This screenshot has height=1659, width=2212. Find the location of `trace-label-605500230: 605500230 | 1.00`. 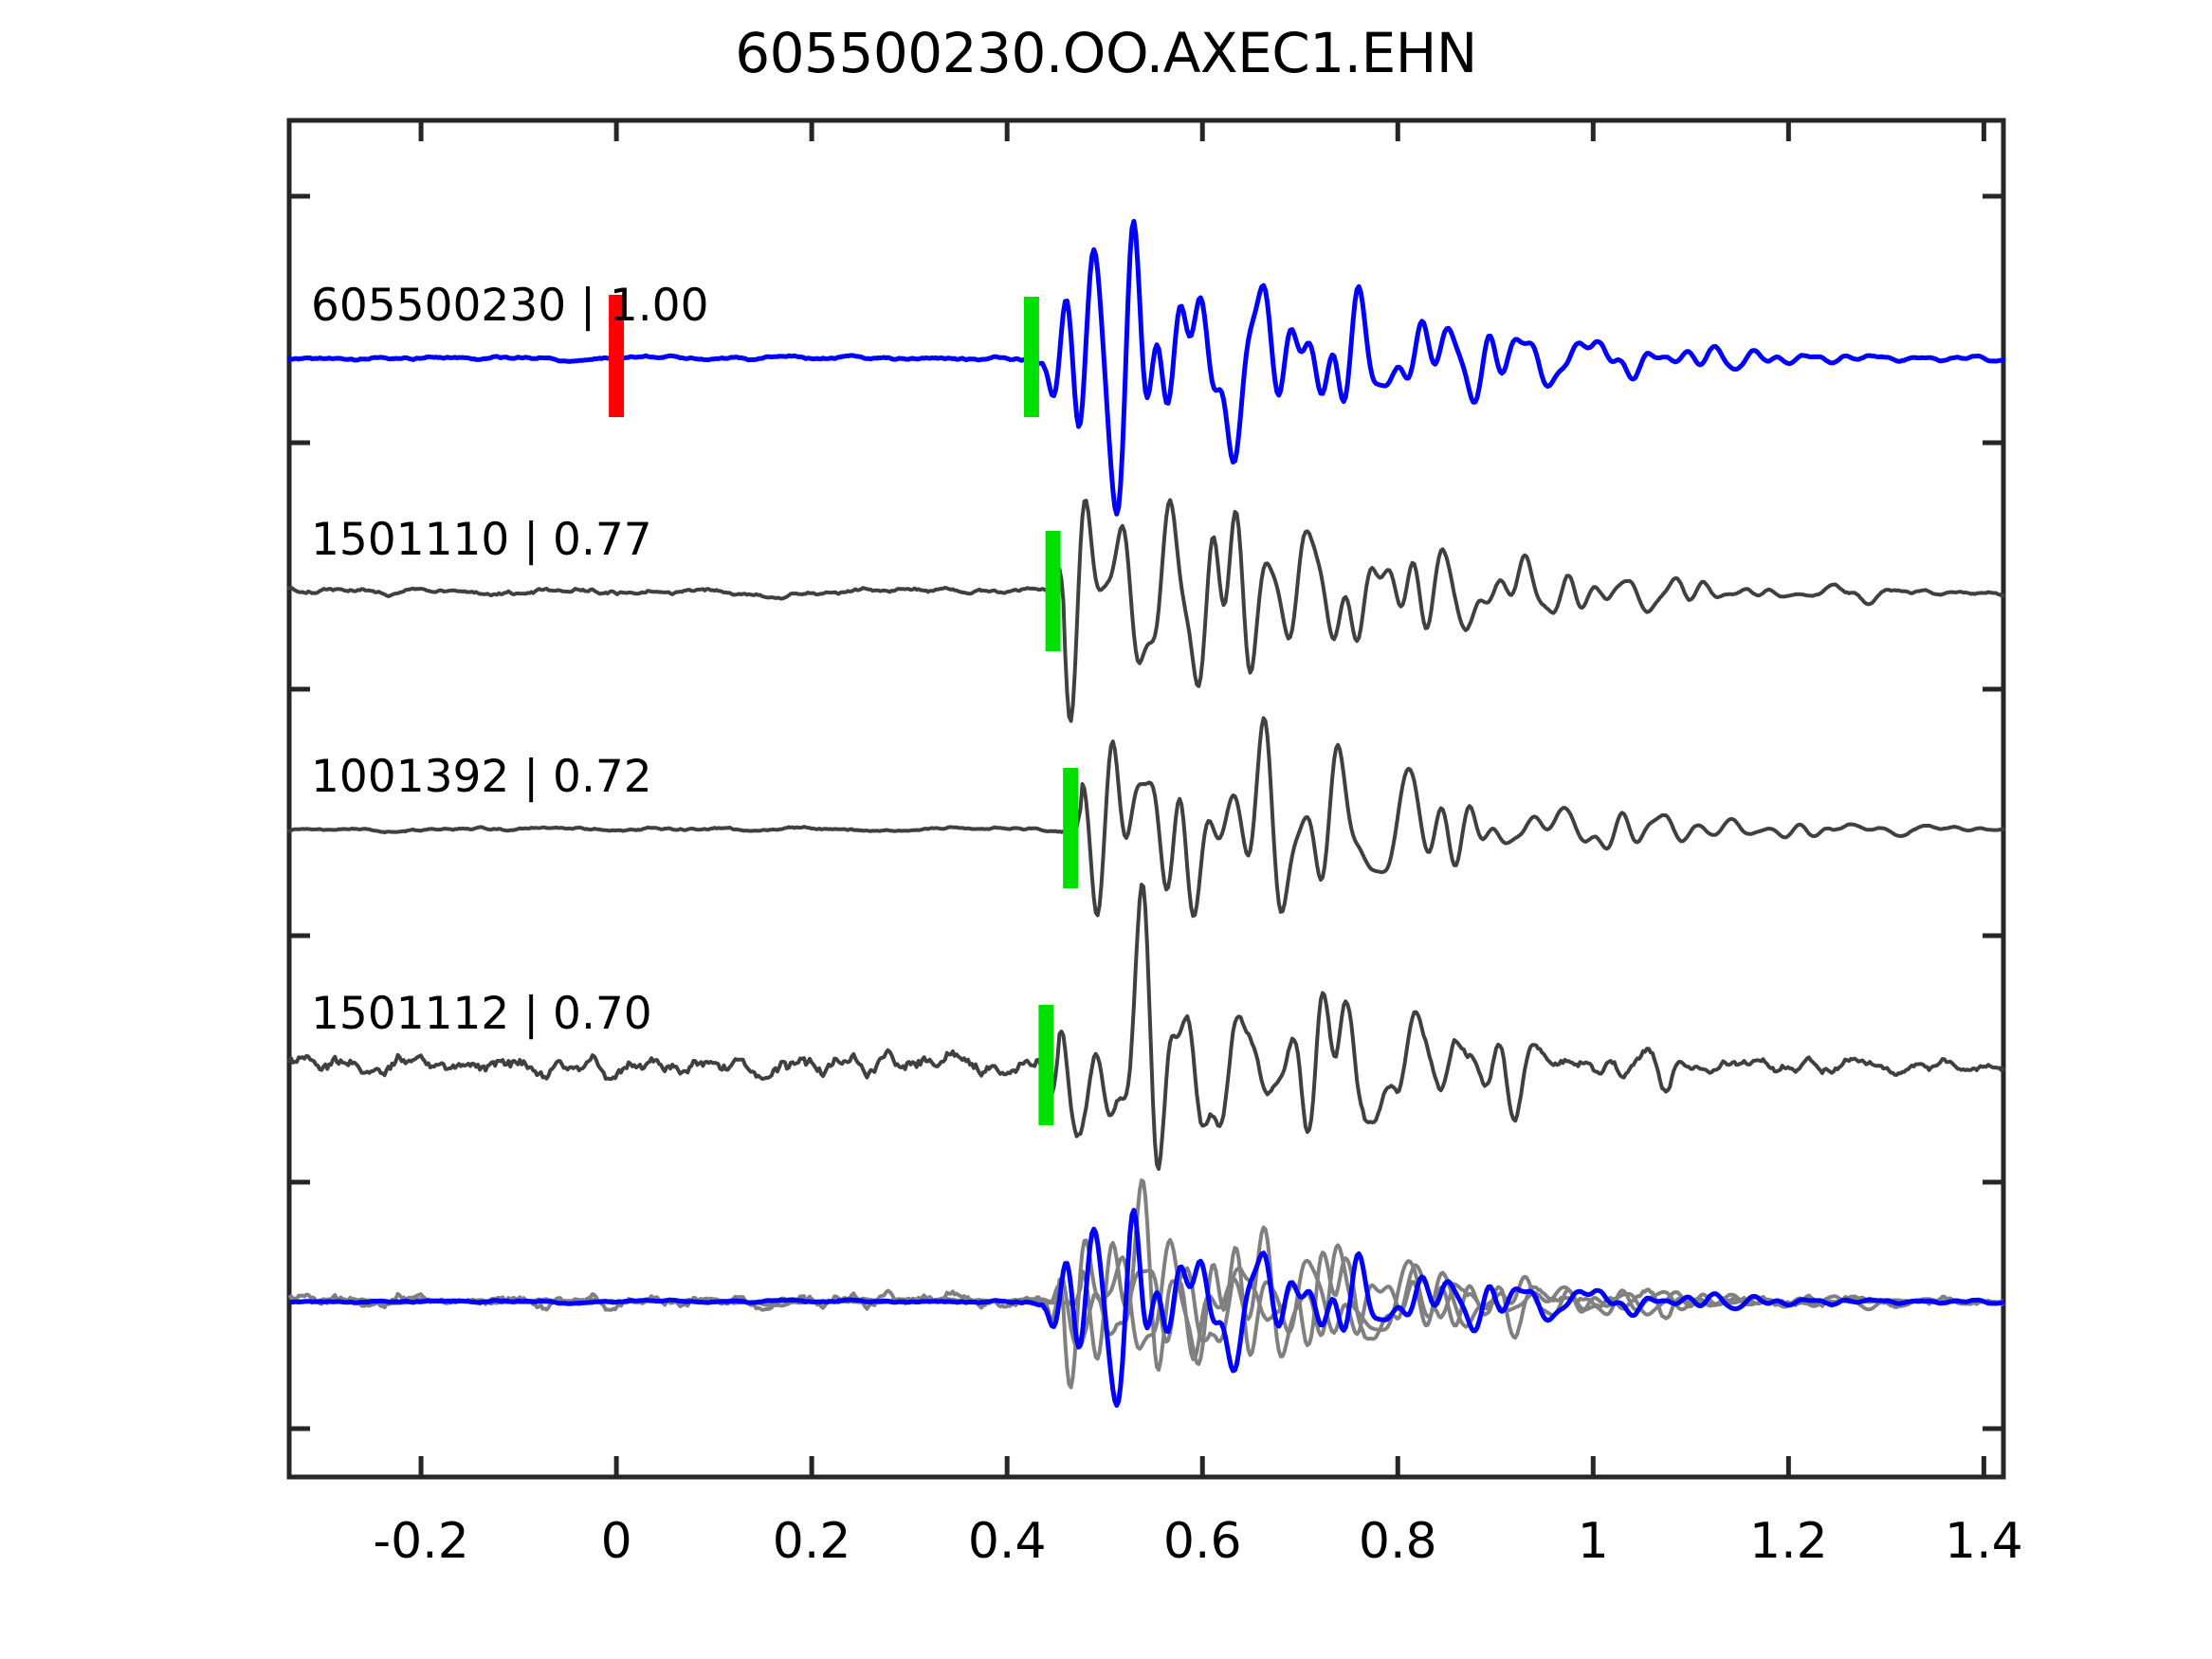

trace-label-605500230: 605500230 | 1.00 is located at coordinates (510, 306).